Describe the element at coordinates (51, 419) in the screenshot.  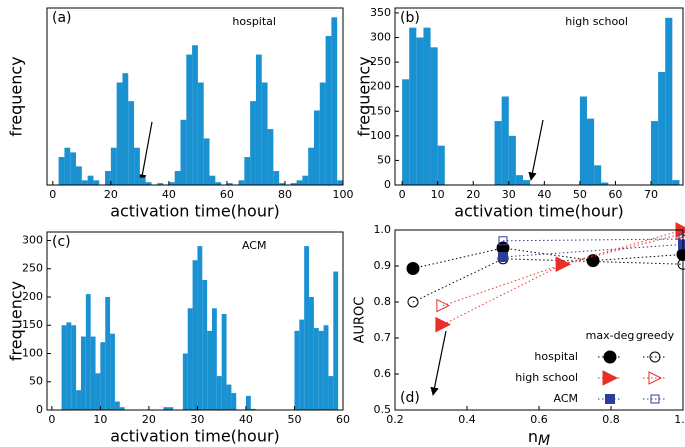
I see `x-tick-label: 0` at that location.